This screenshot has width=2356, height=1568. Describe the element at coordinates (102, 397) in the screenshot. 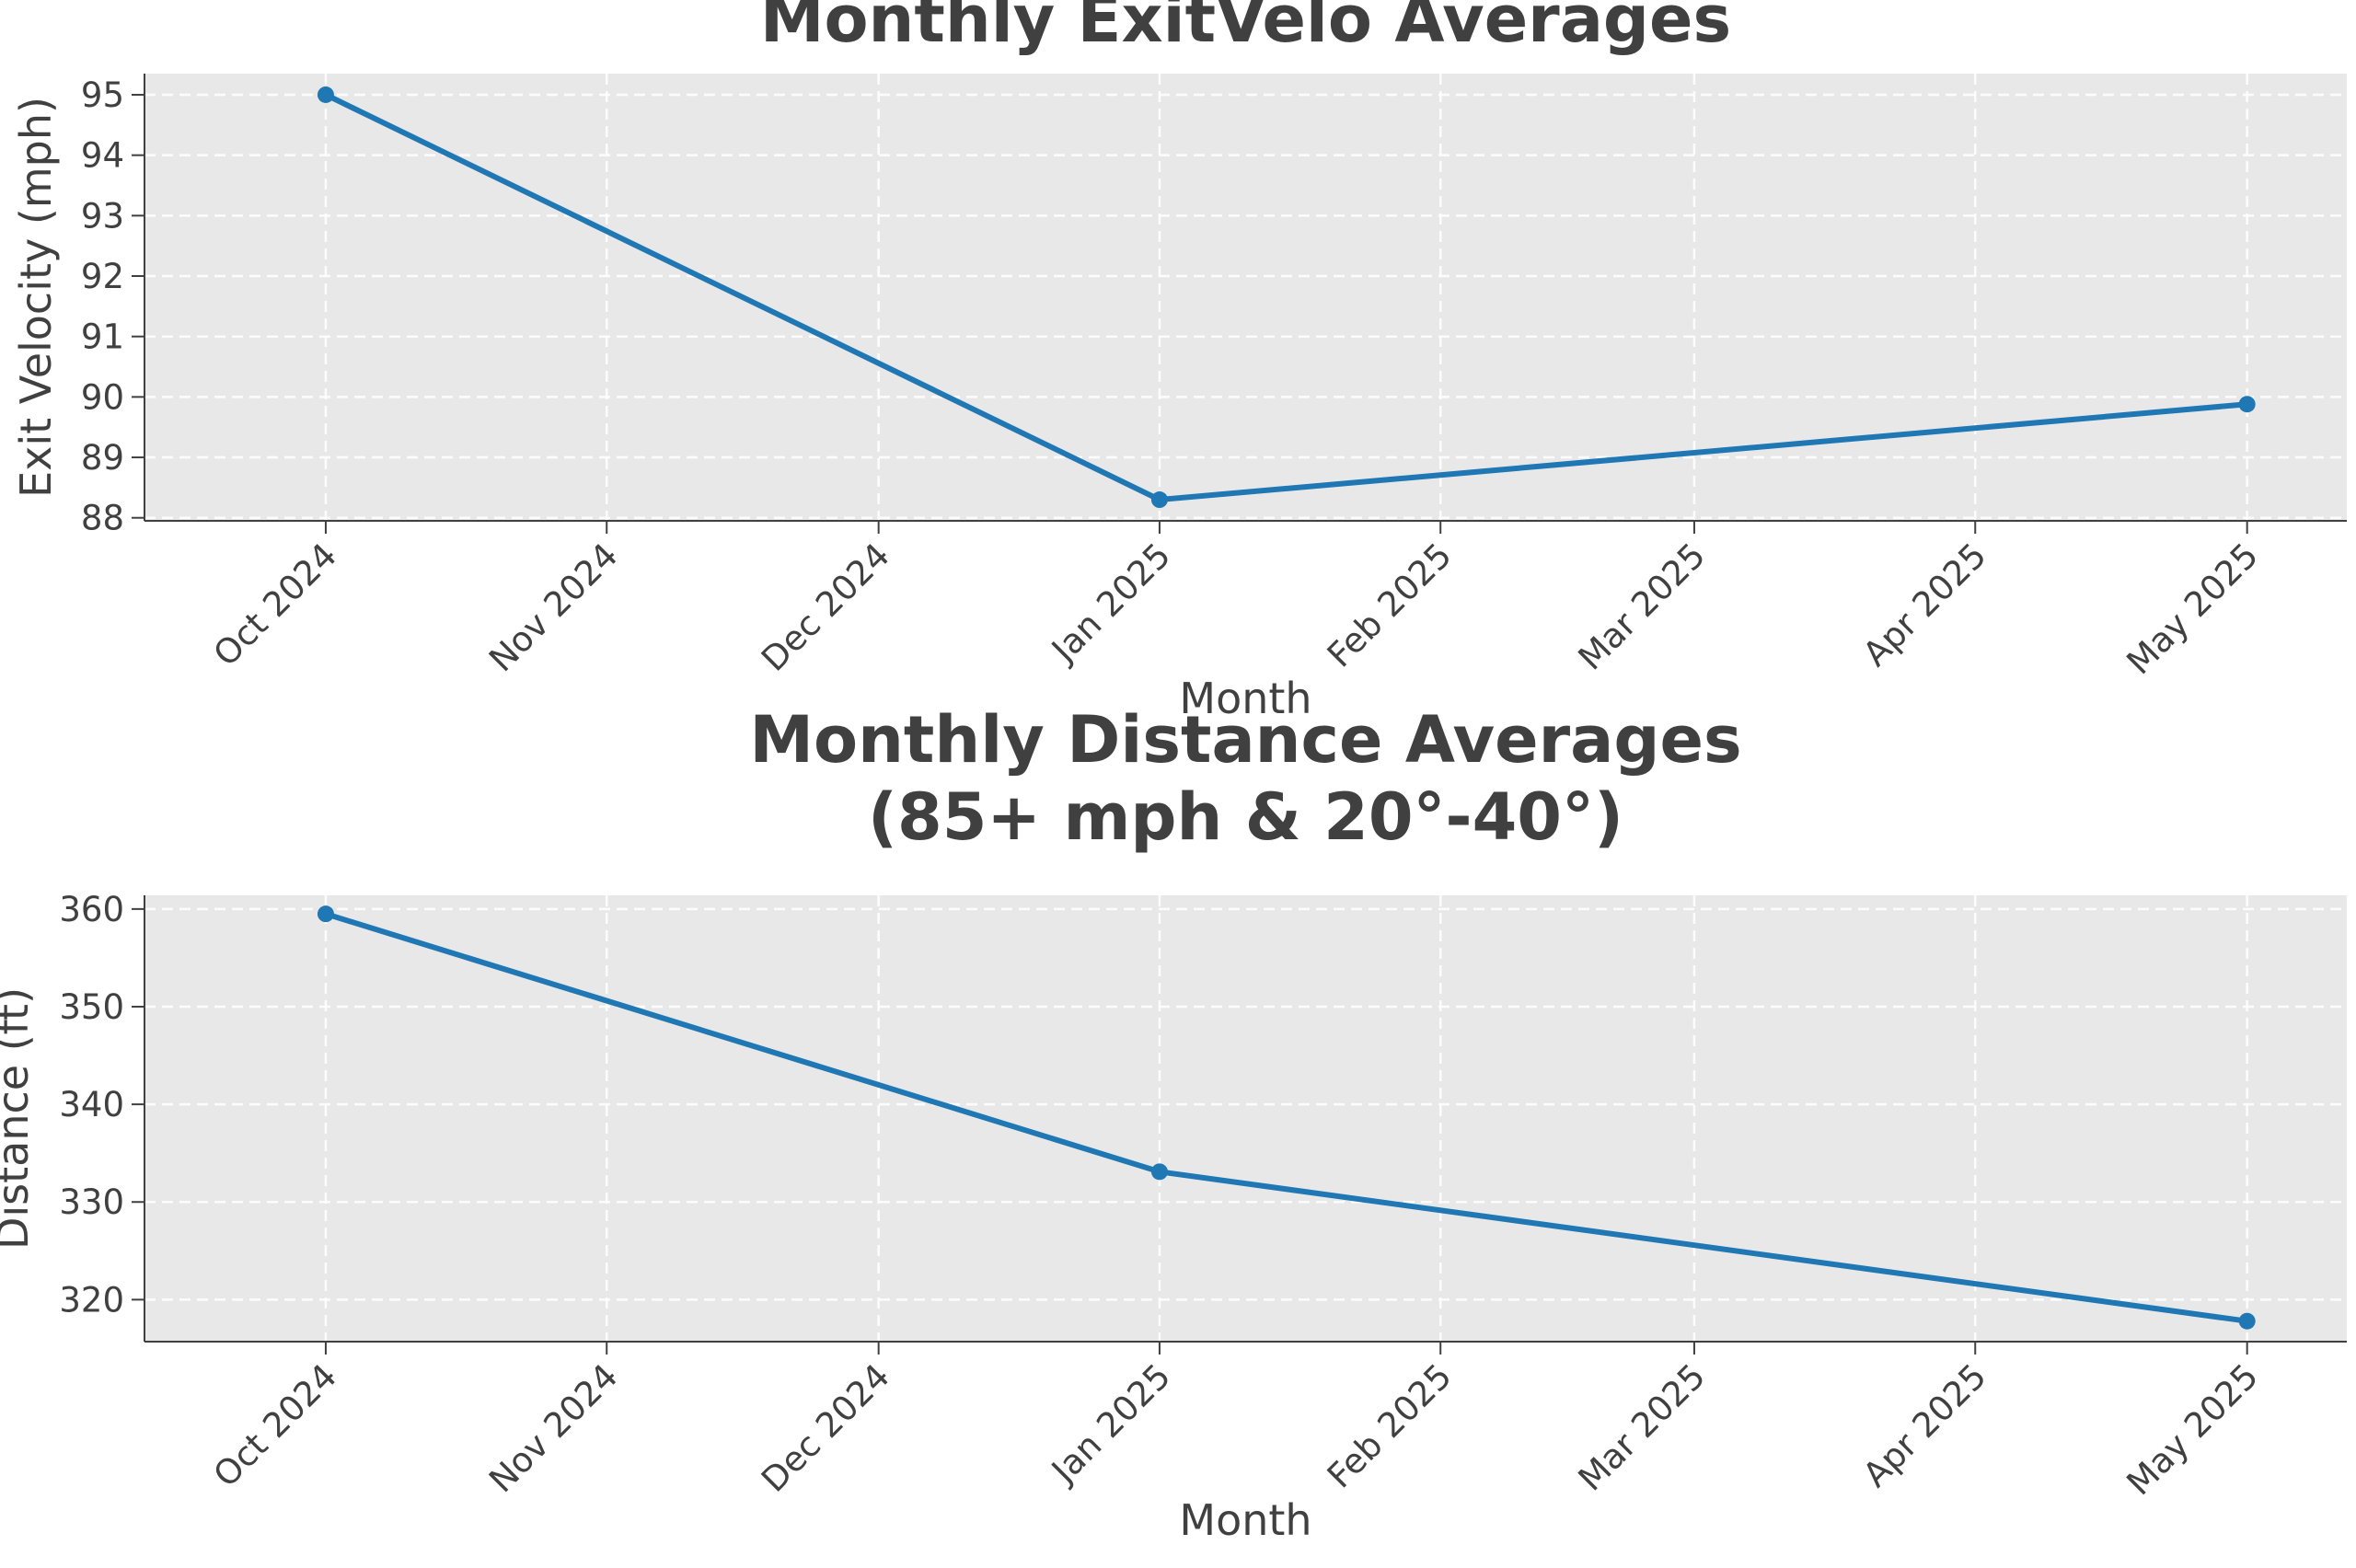

I see `y-tick-label: 90` at that location.